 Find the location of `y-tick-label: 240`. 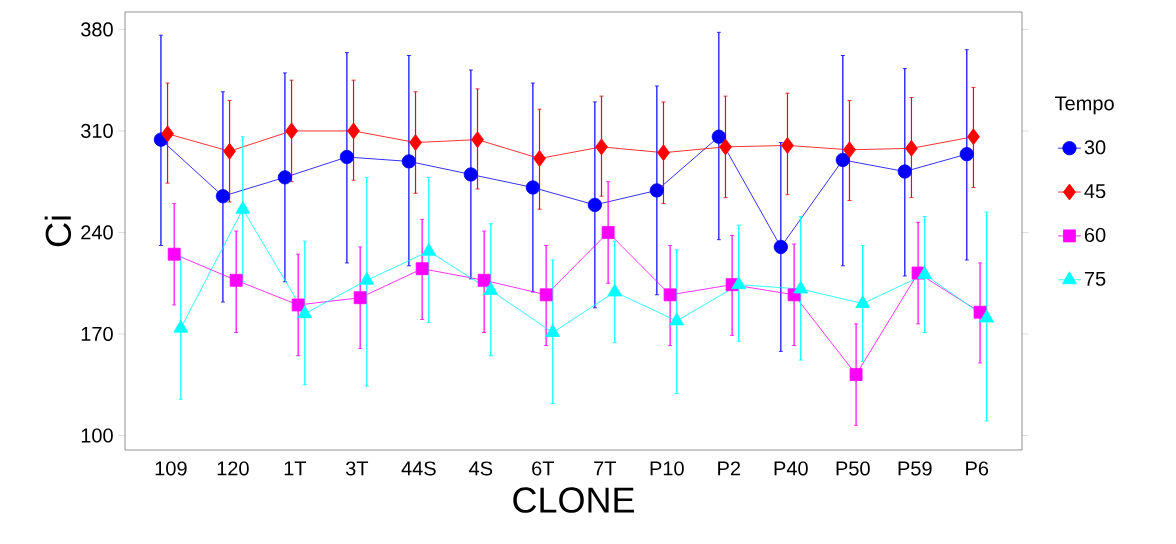

y-tick-label: 240 is located at coordinates (97, 232).